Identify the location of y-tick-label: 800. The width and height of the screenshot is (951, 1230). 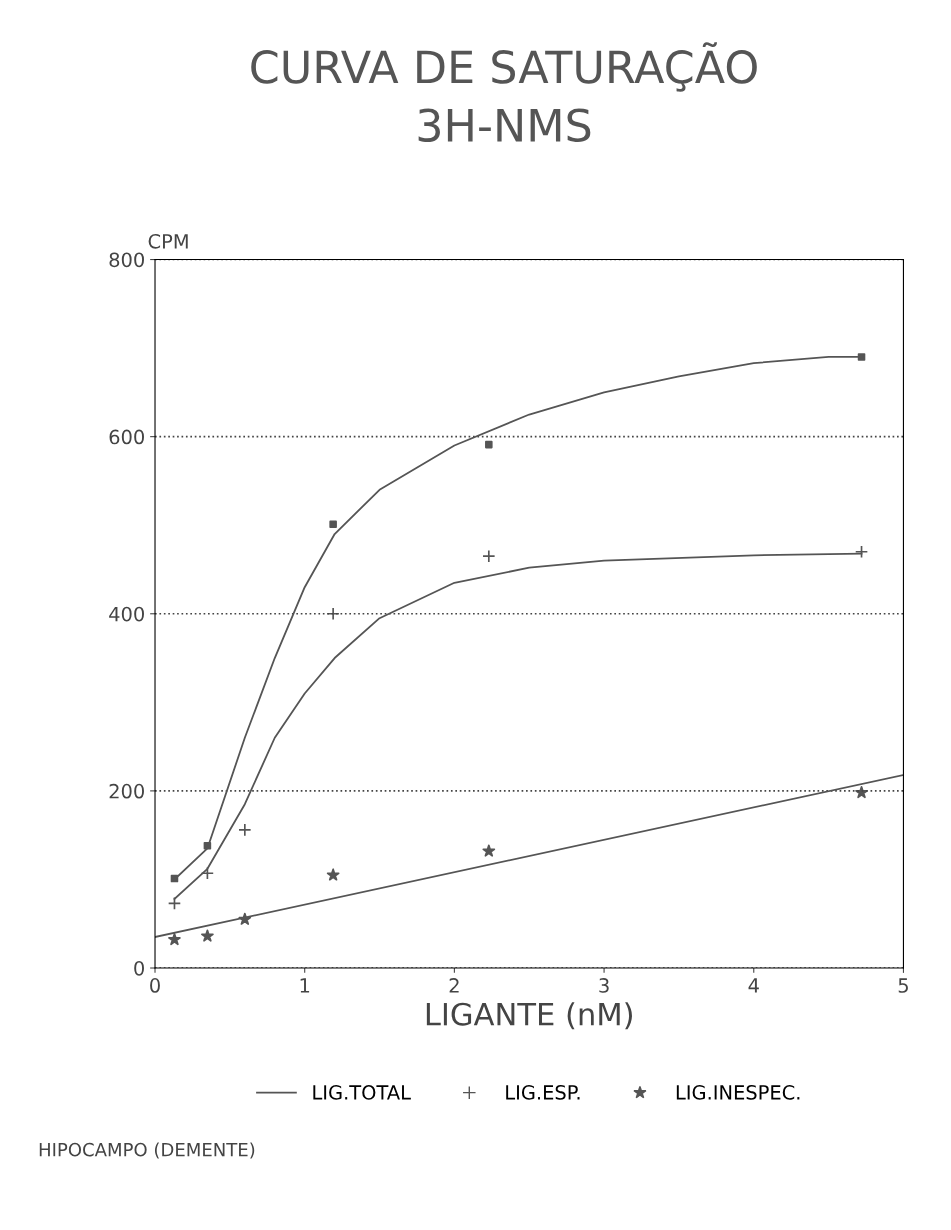
(126, 260).